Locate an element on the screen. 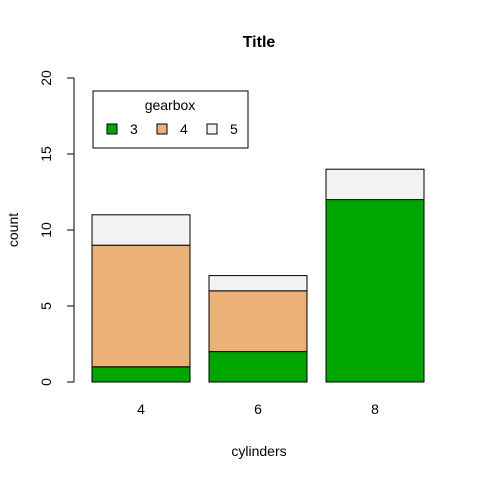 The height and width of the screenshot is (480, 480). x-axis-label: cylinders is located at coordinates (258, 451).